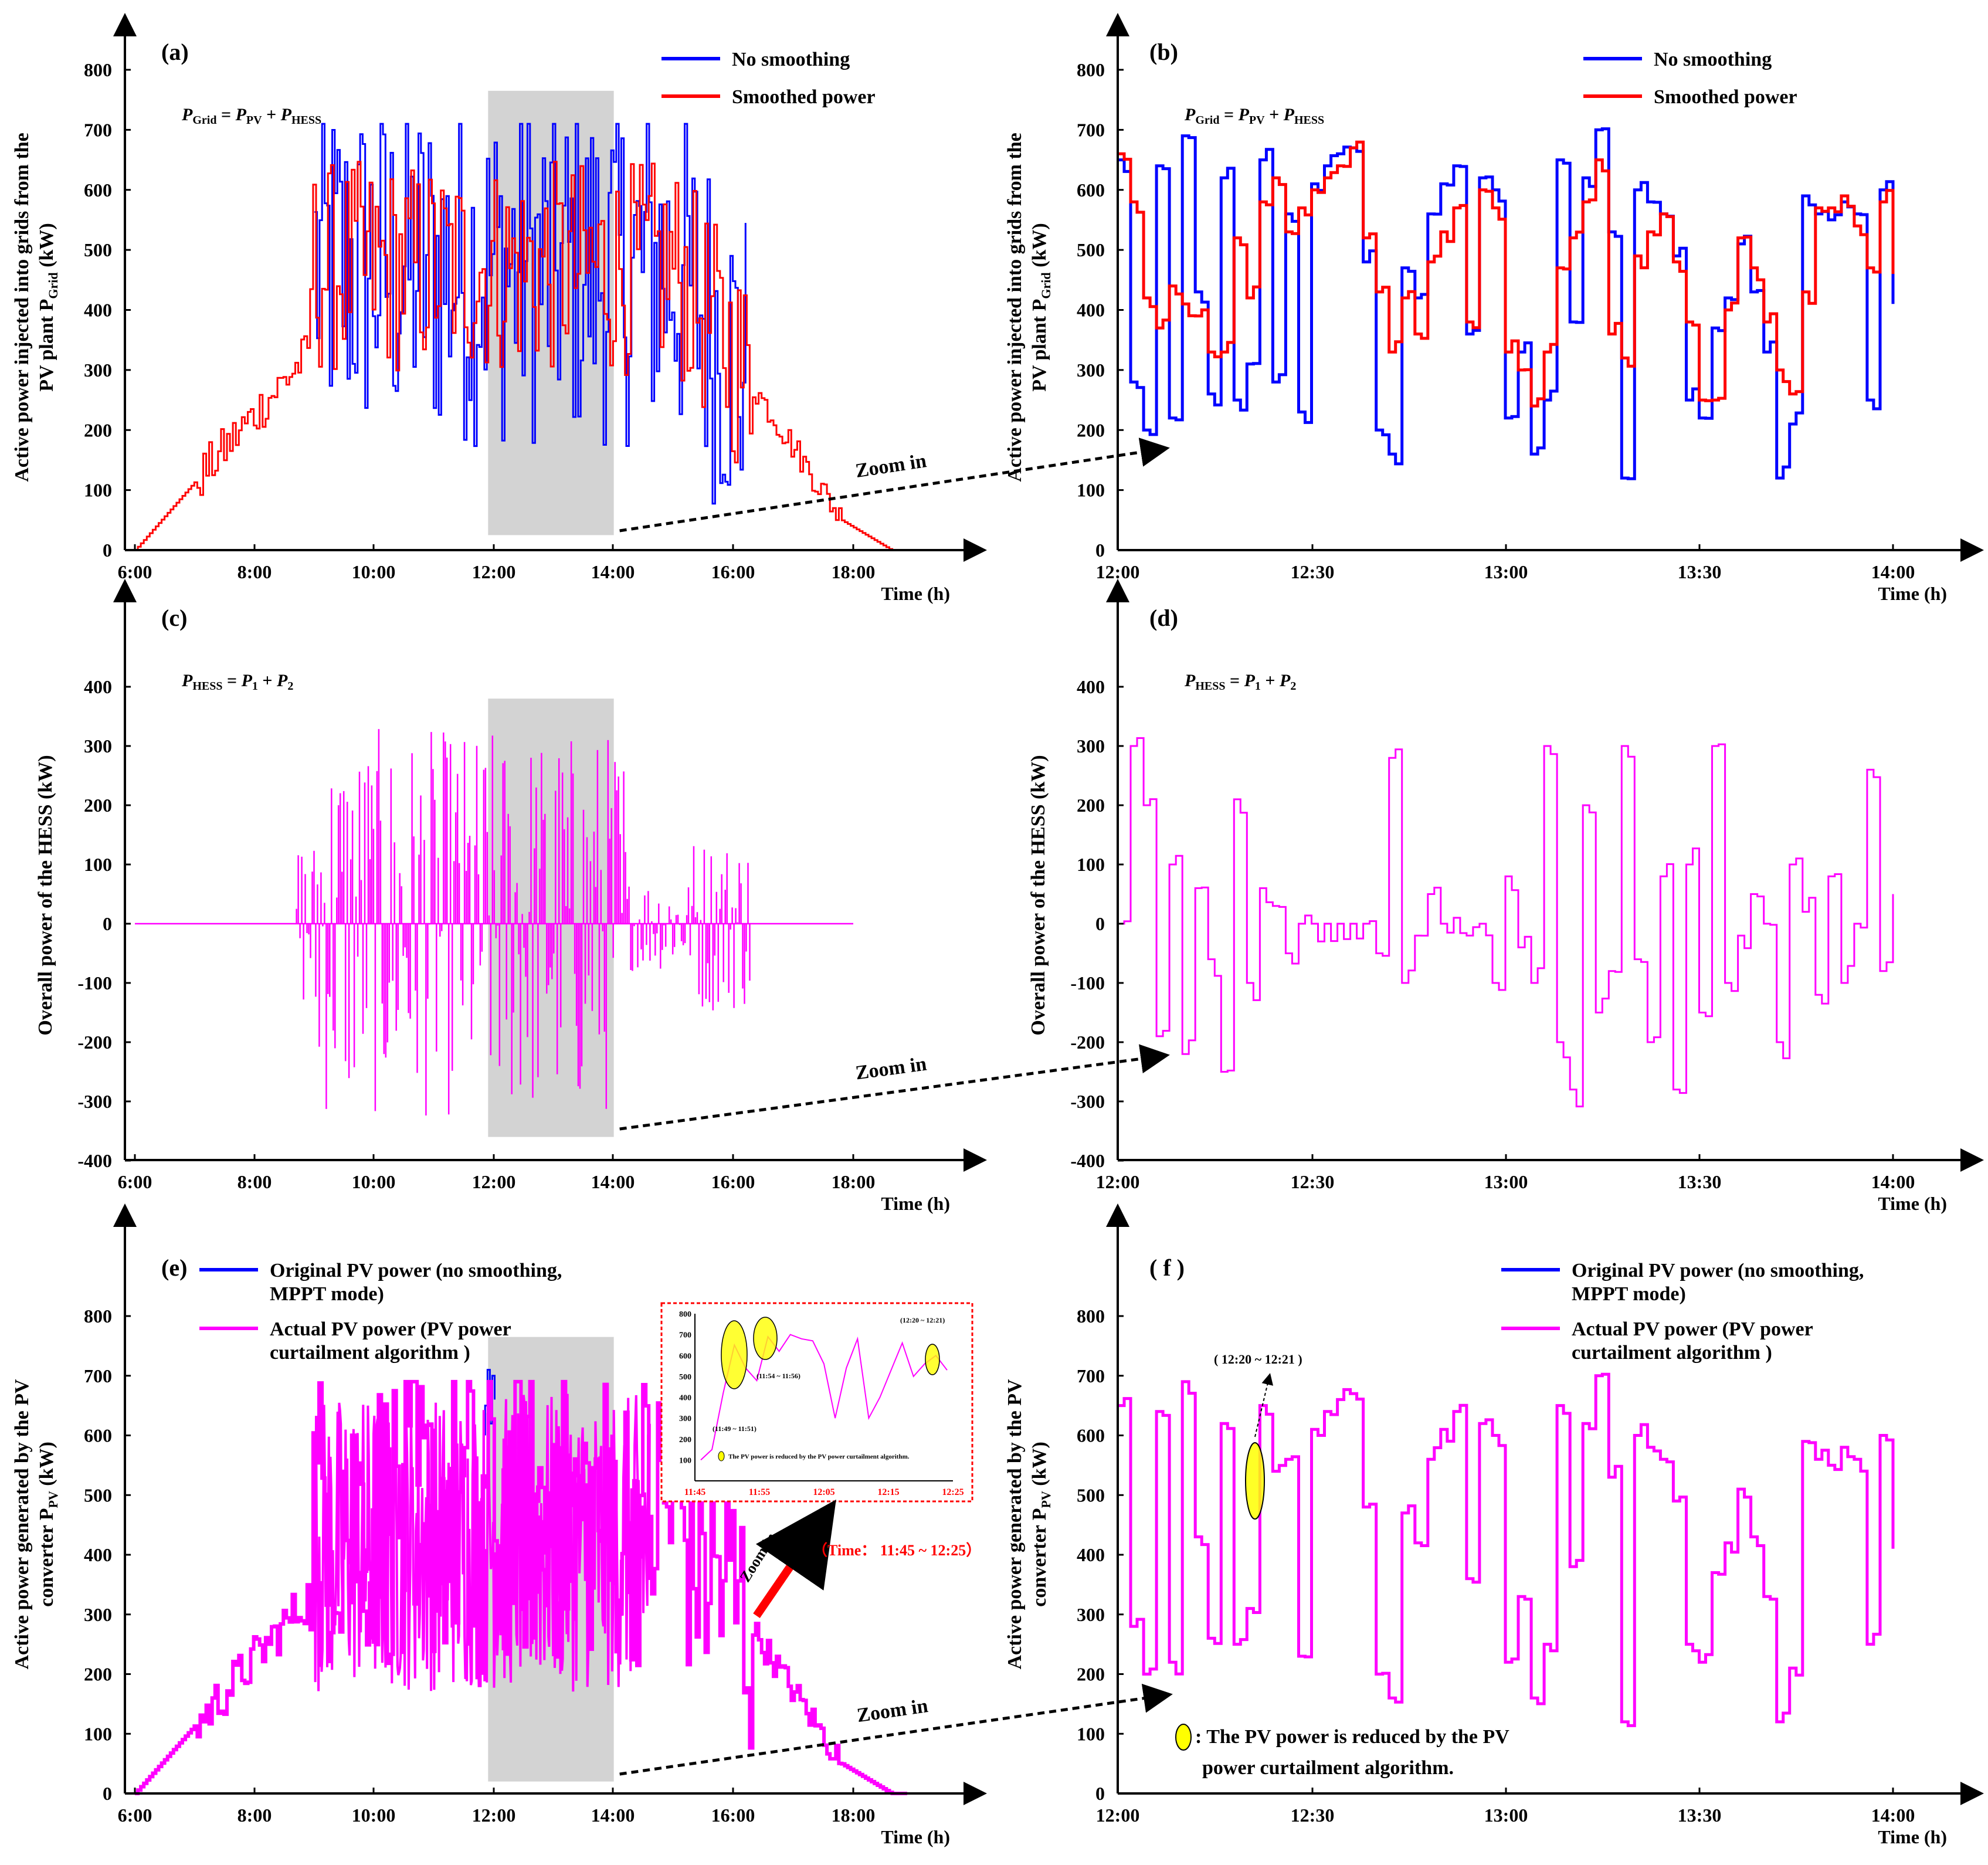  Describe the element at coordinates (1258, 1359) in the screenshot. I see `annotation-label: ( 12:20 ~ 12:21 )` at that location.